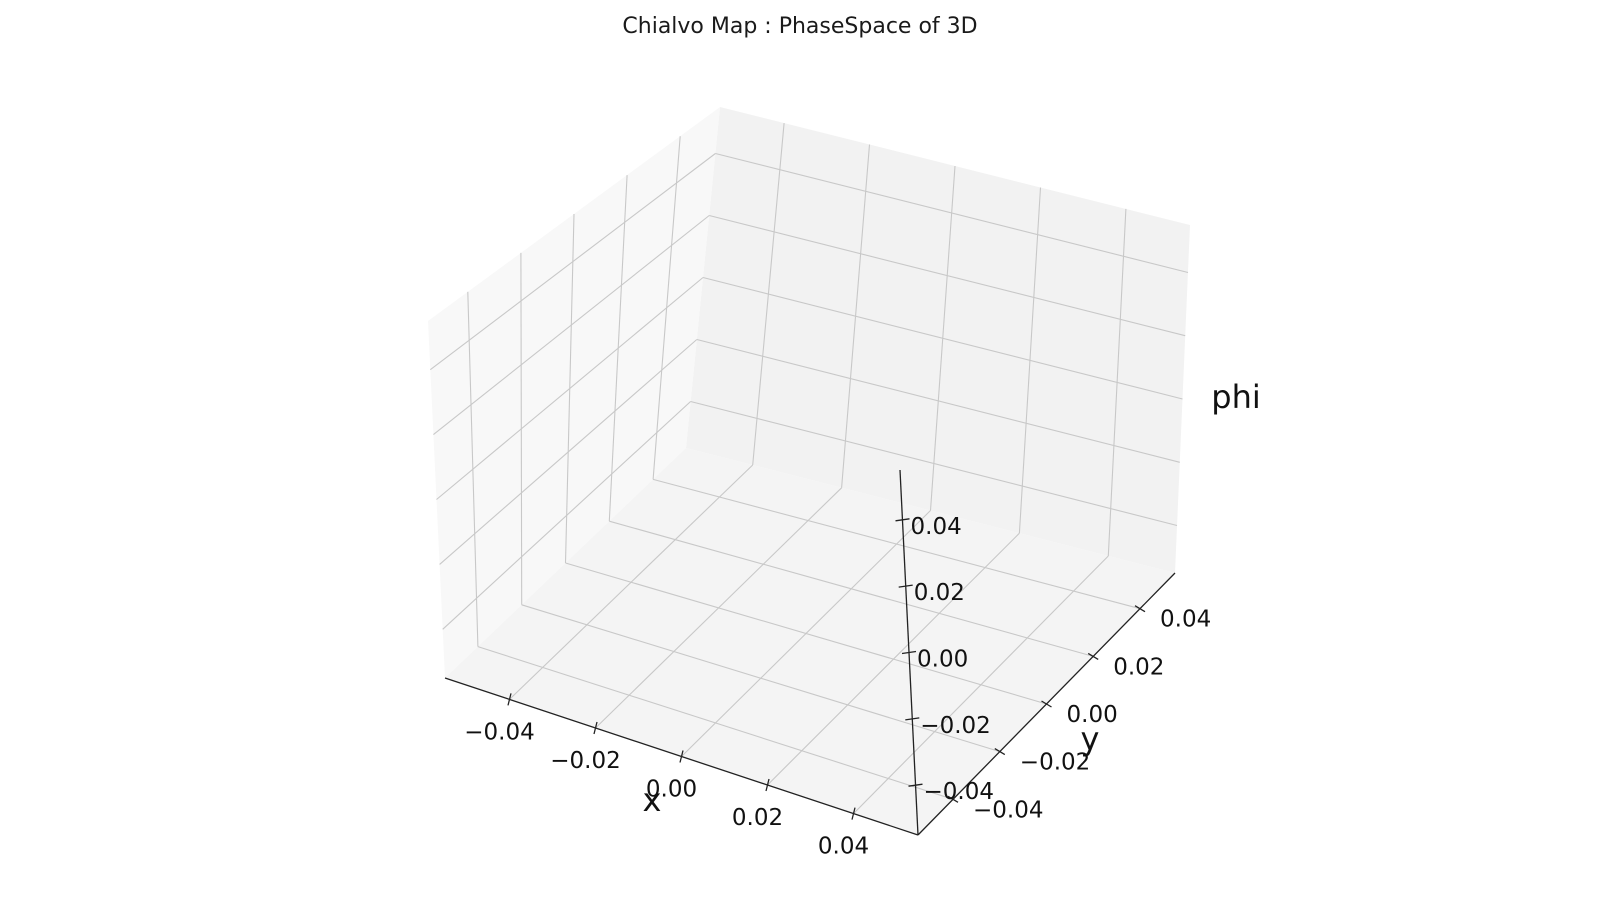 The image size is (1600, 900). I want to click on x-tick-label: 0.02, so click(757, 818).